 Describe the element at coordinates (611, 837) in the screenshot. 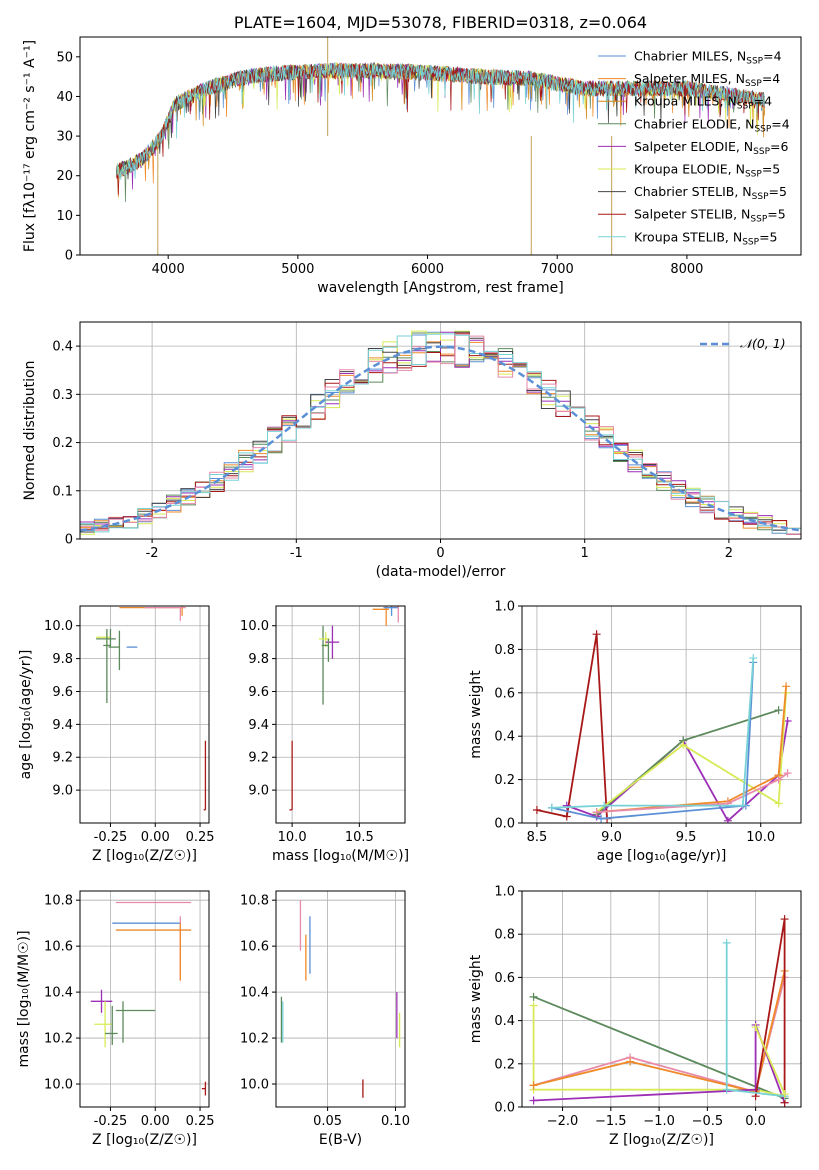

I see `x-tick-label: 9.0` at that location.